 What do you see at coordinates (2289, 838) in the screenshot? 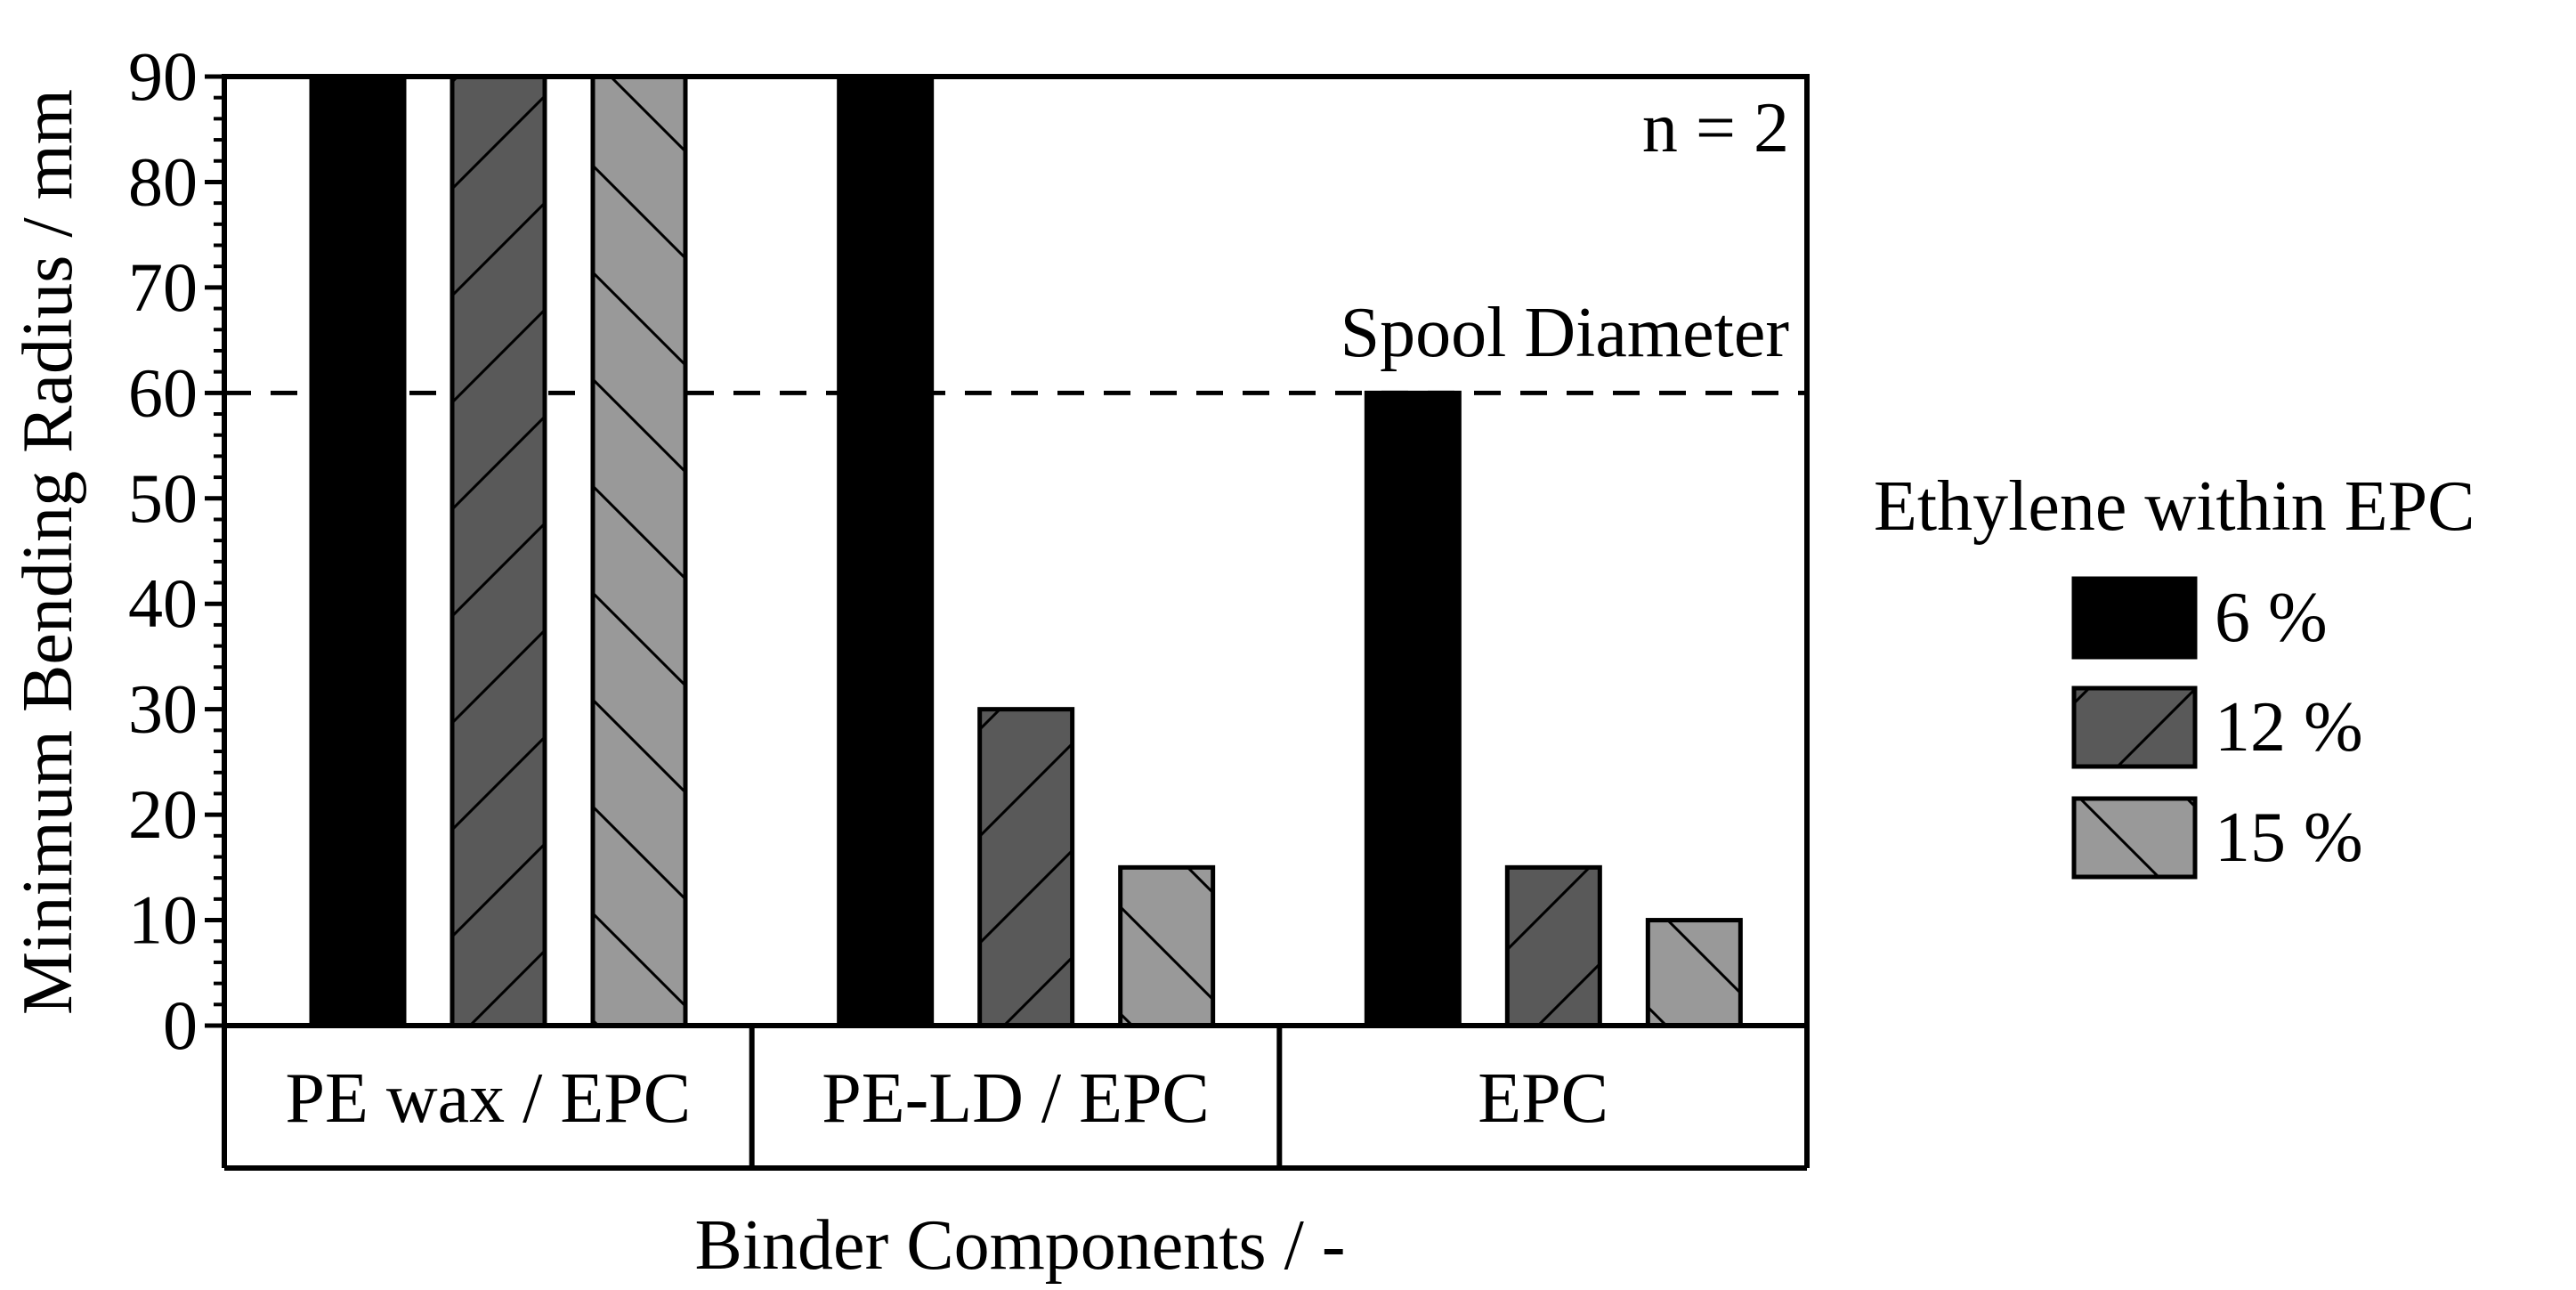
I see `legend-label-3: 15 %` at bounding box center [2289, 838].